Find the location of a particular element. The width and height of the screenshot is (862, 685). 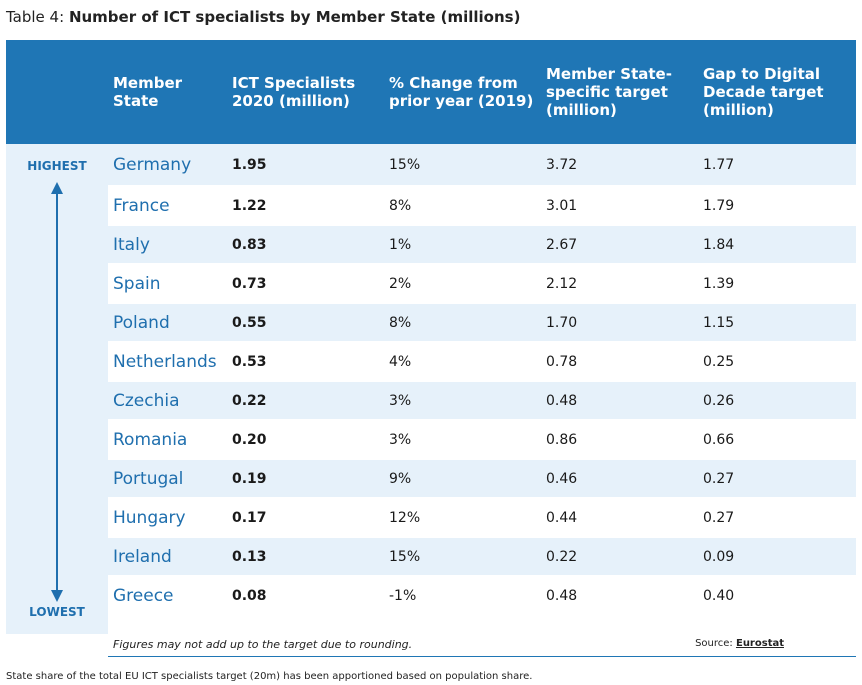

gap-cell: 0.66 is located at coordinates (719, 439).